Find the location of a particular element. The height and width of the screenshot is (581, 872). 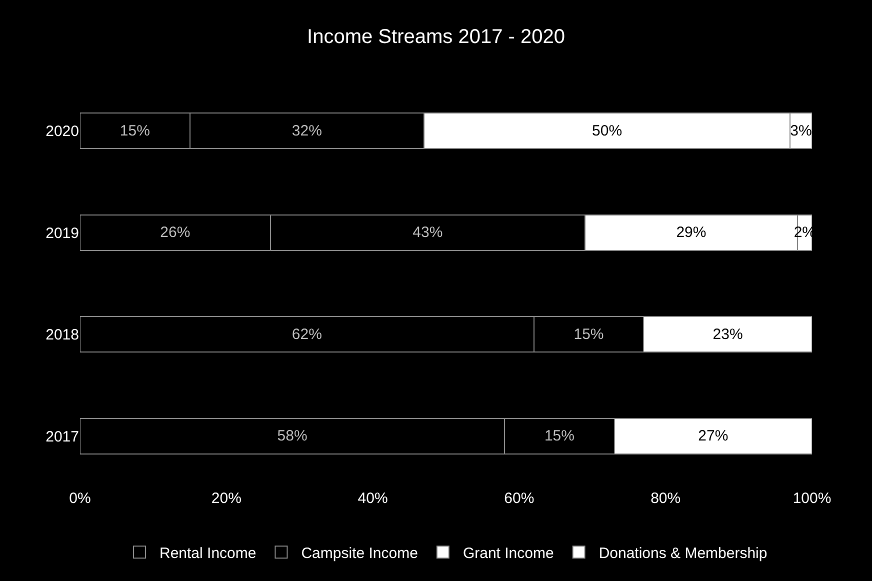

legend-label: Campsite Income is located at coordinates (359, 553).